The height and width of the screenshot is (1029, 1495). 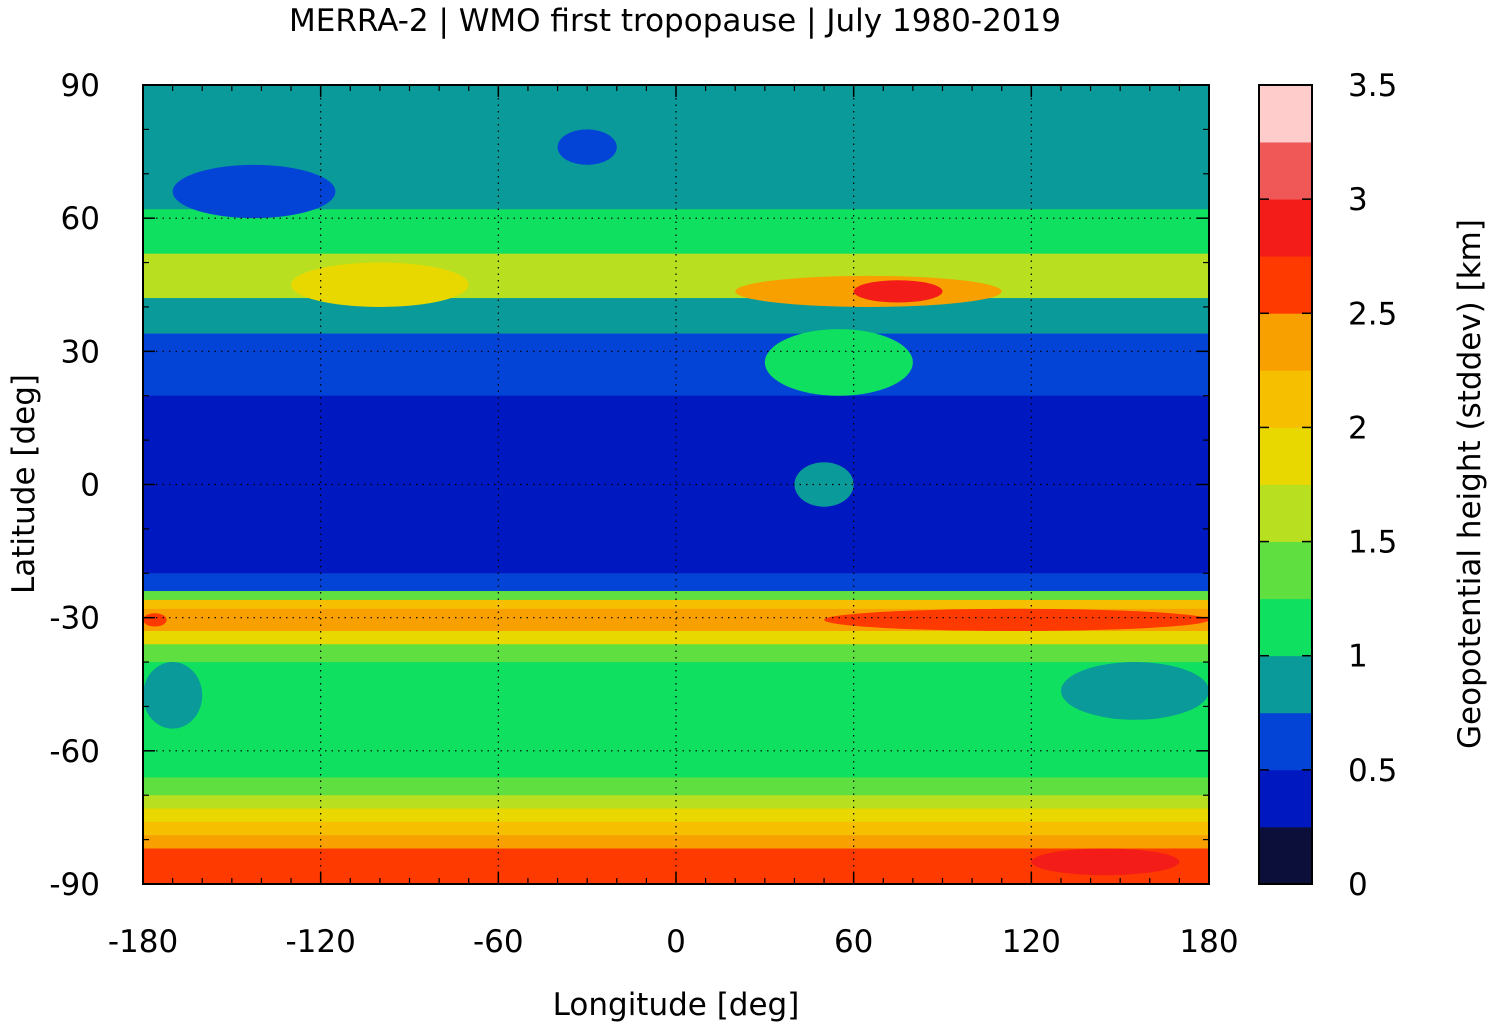 What do you see at coordinates (74, 885) in the screenshot?
I see `y-tick-label: -90` at bounding box center [74, 885].